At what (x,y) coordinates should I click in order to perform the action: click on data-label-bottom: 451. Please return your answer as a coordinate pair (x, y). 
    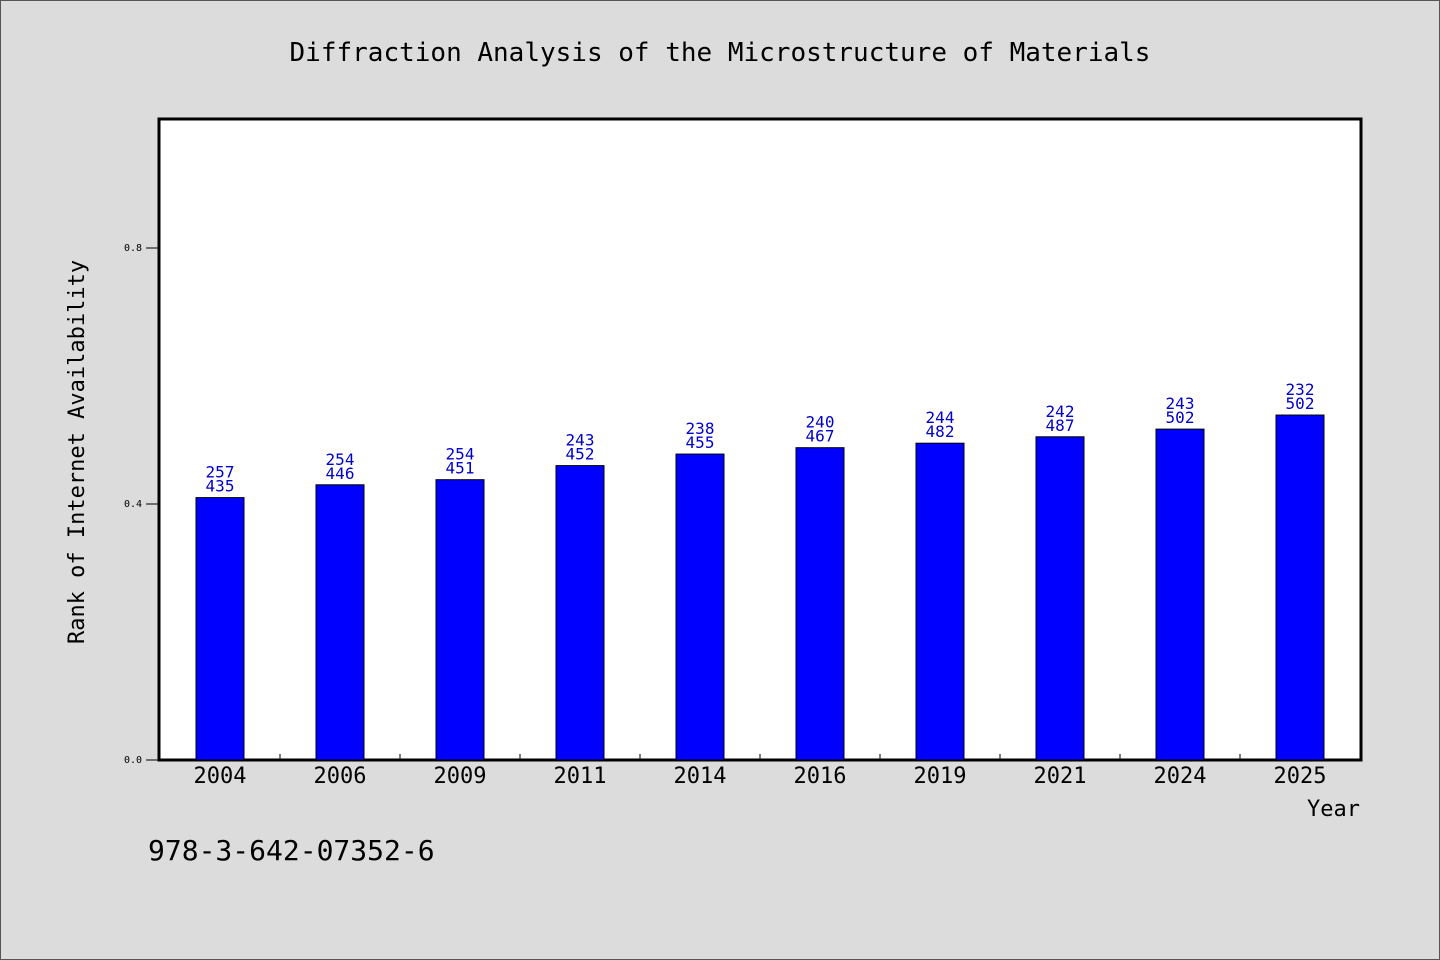
    Looking at the image, I should click on (460, 468).